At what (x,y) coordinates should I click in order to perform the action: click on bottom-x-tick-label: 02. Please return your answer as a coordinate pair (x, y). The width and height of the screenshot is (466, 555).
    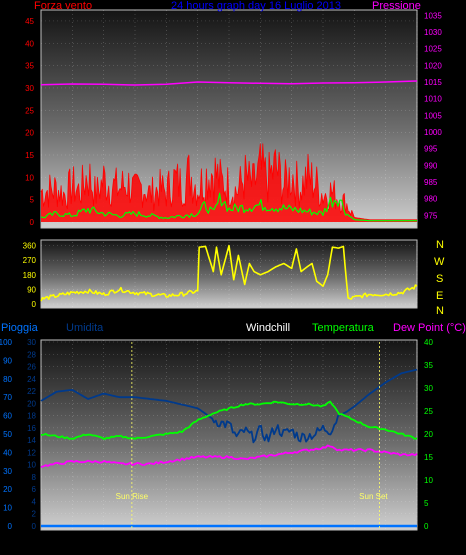
    Looking at the image, I should click on (72, 543).